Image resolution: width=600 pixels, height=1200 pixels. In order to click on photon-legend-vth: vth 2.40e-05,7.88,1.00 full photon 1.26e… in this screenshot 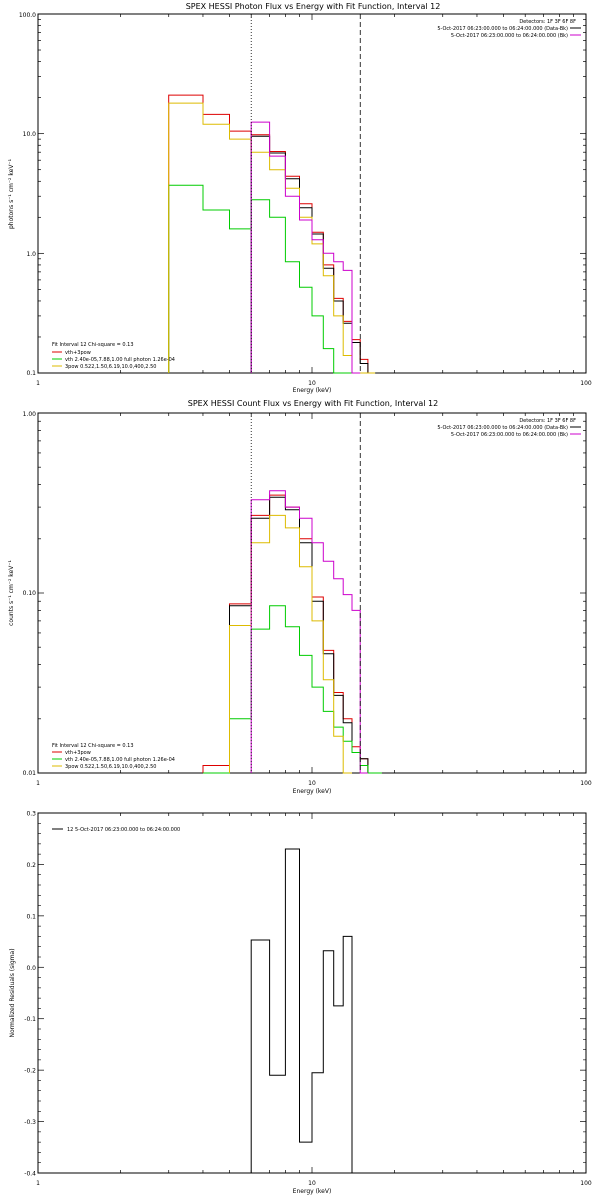, I will do `click(120, 360)`.